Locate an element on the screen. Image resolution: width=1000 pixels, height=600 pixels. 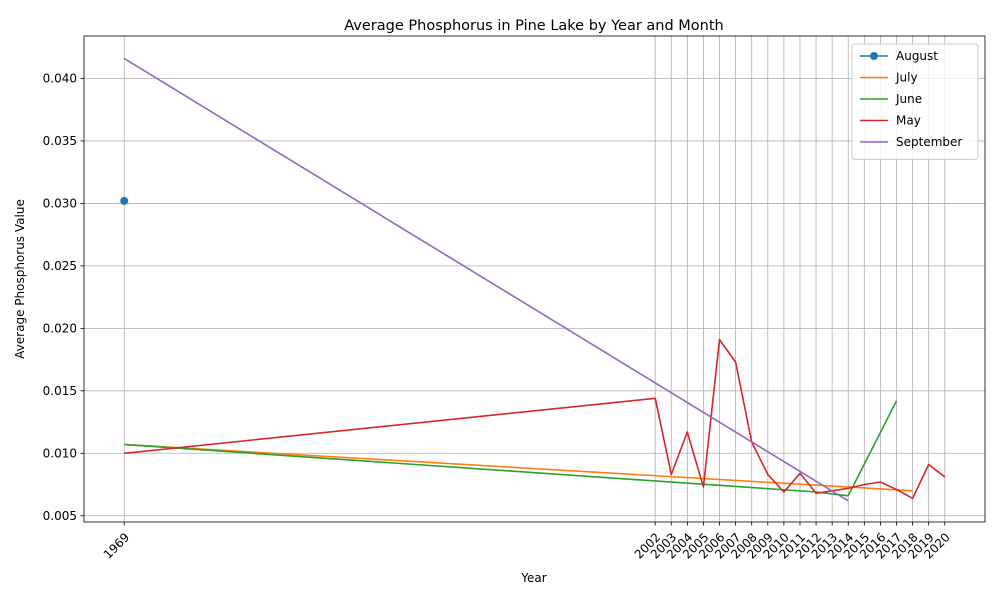
legend: August July June May September is located at coordinates (915, 101).